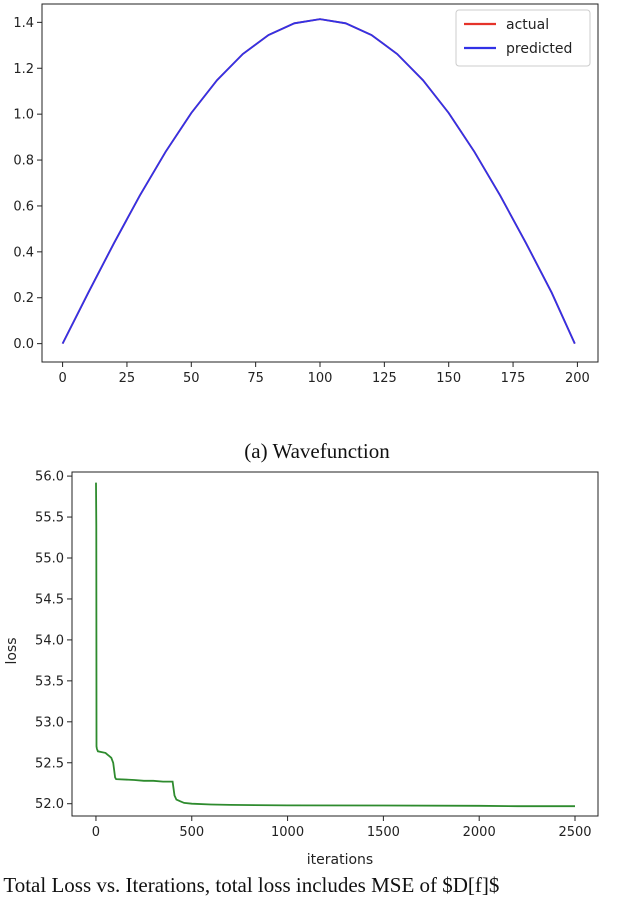 This screenshot has height=900, width=634. What do you see at coordinates (317, 451) in the screenshot?
I see `caption-top: (a) Wavefunction` at bounding box center [317, 451].